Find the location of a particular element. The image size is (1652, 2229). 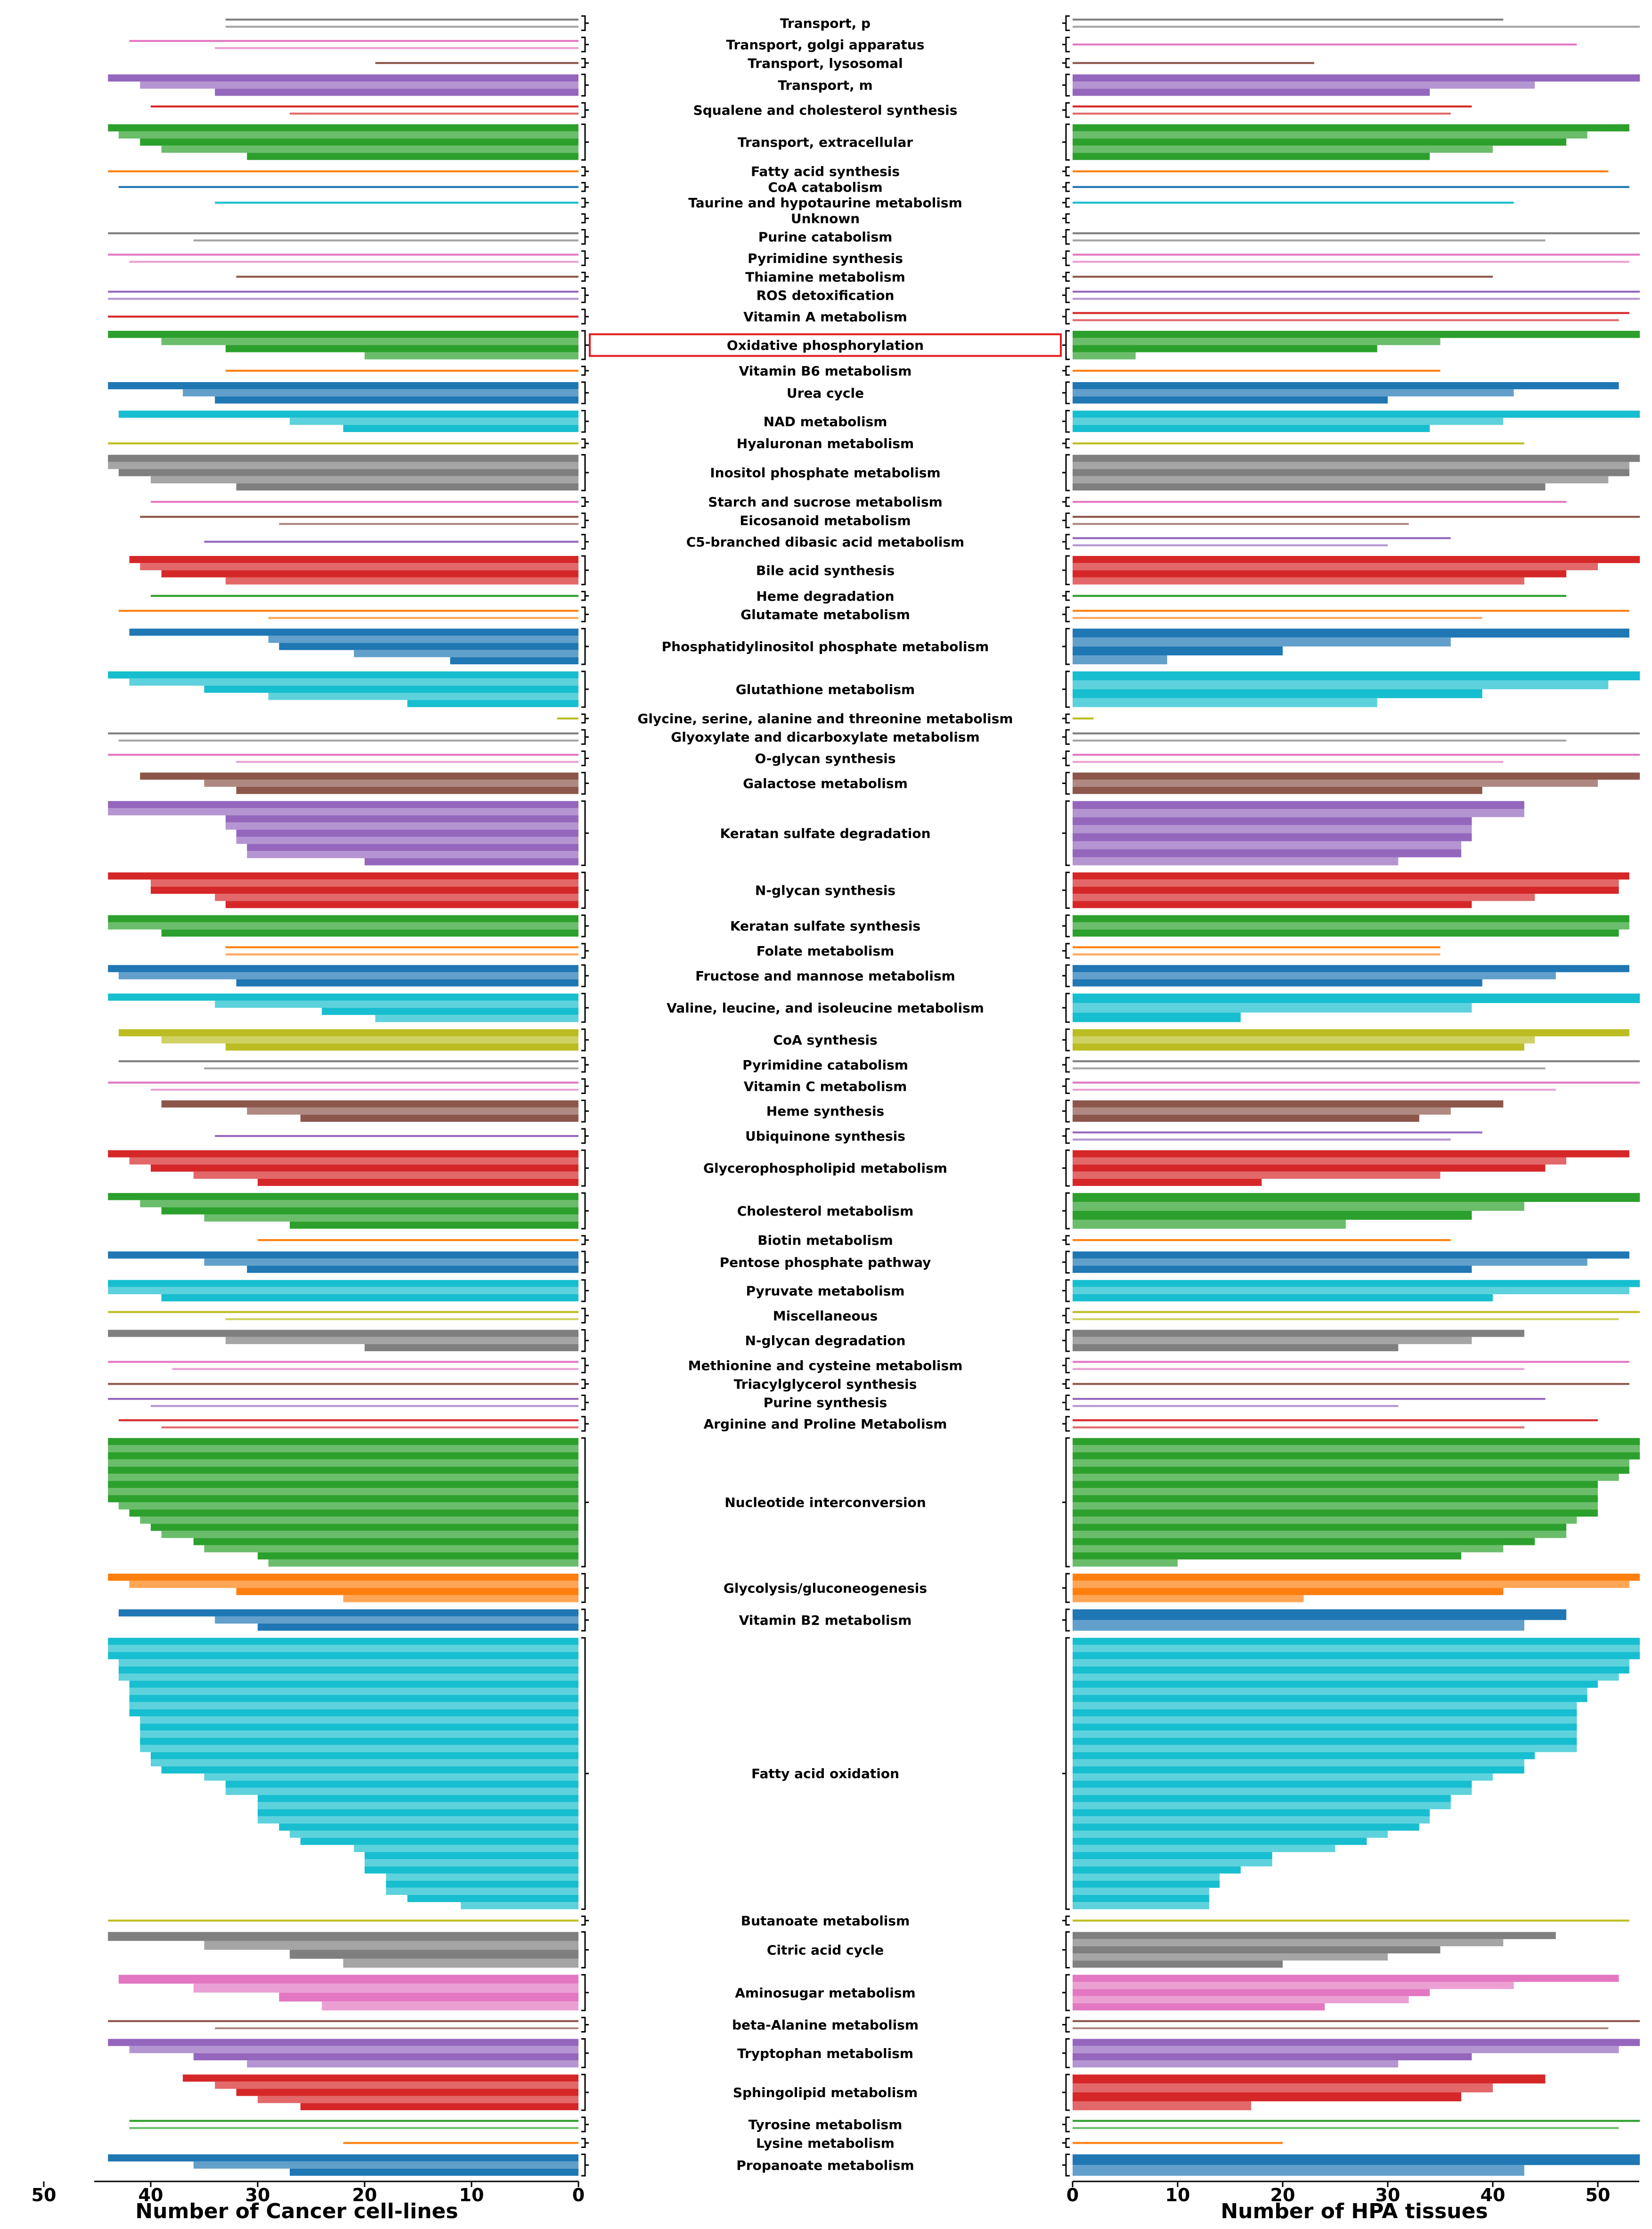

group-cholesterol-metabolism: Cholesterol metabolism is located at coordinates (874, 1211).